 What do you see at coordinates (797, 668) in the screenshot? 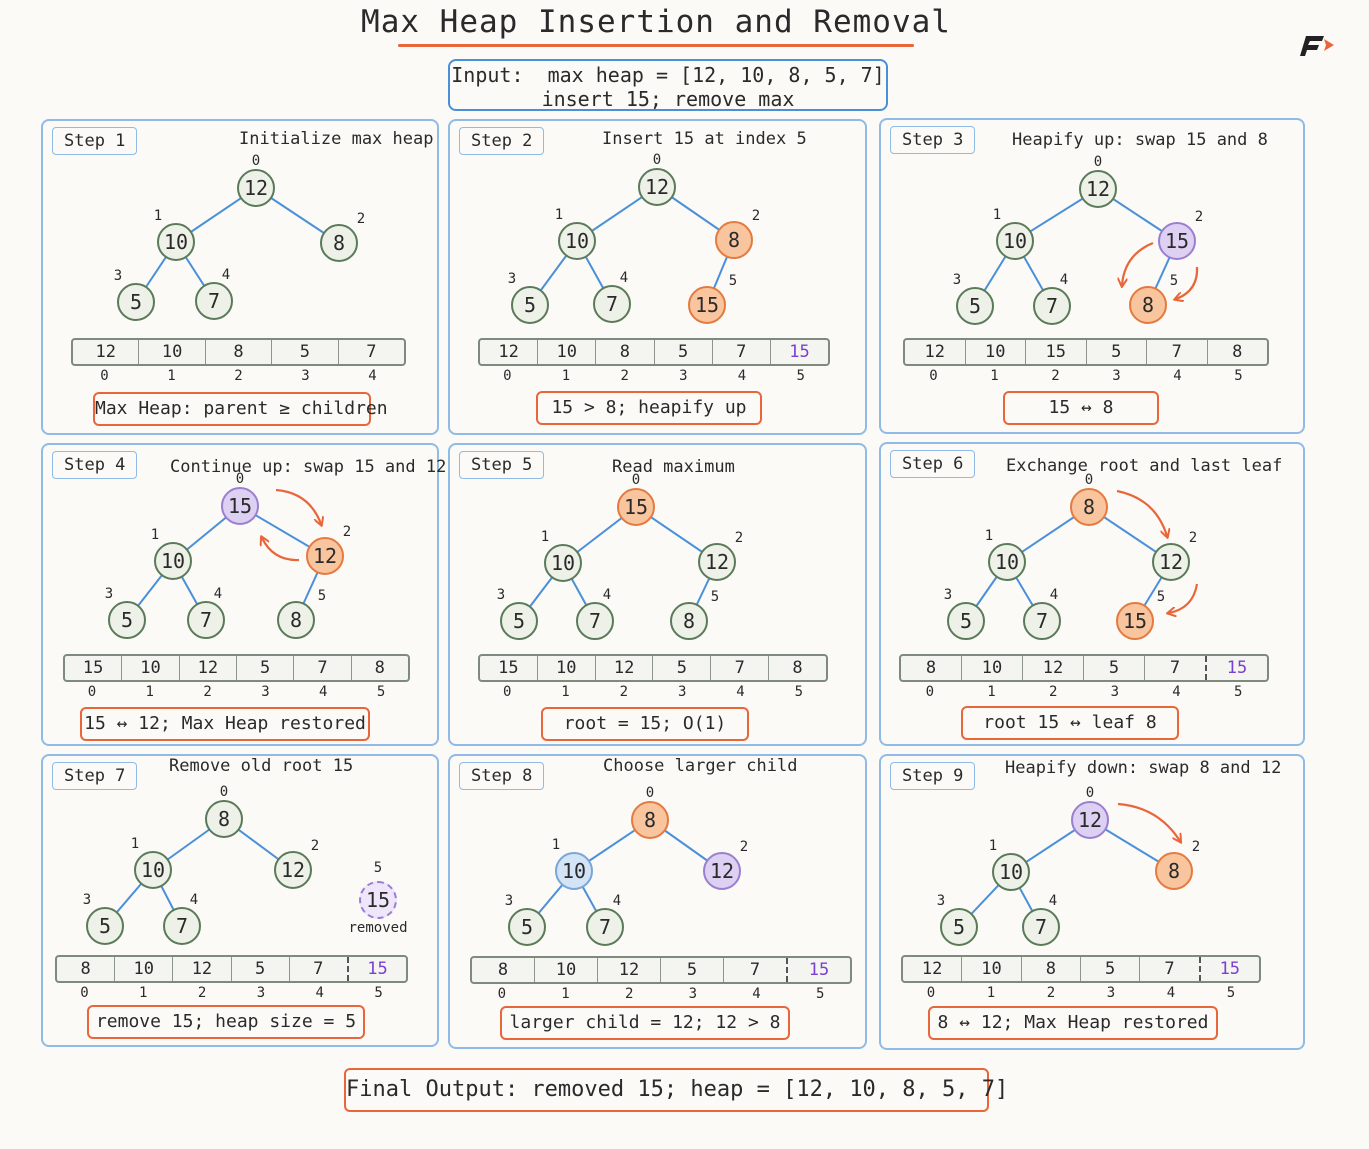
I see `array-cell: 8` at bounding box center [797, 668].